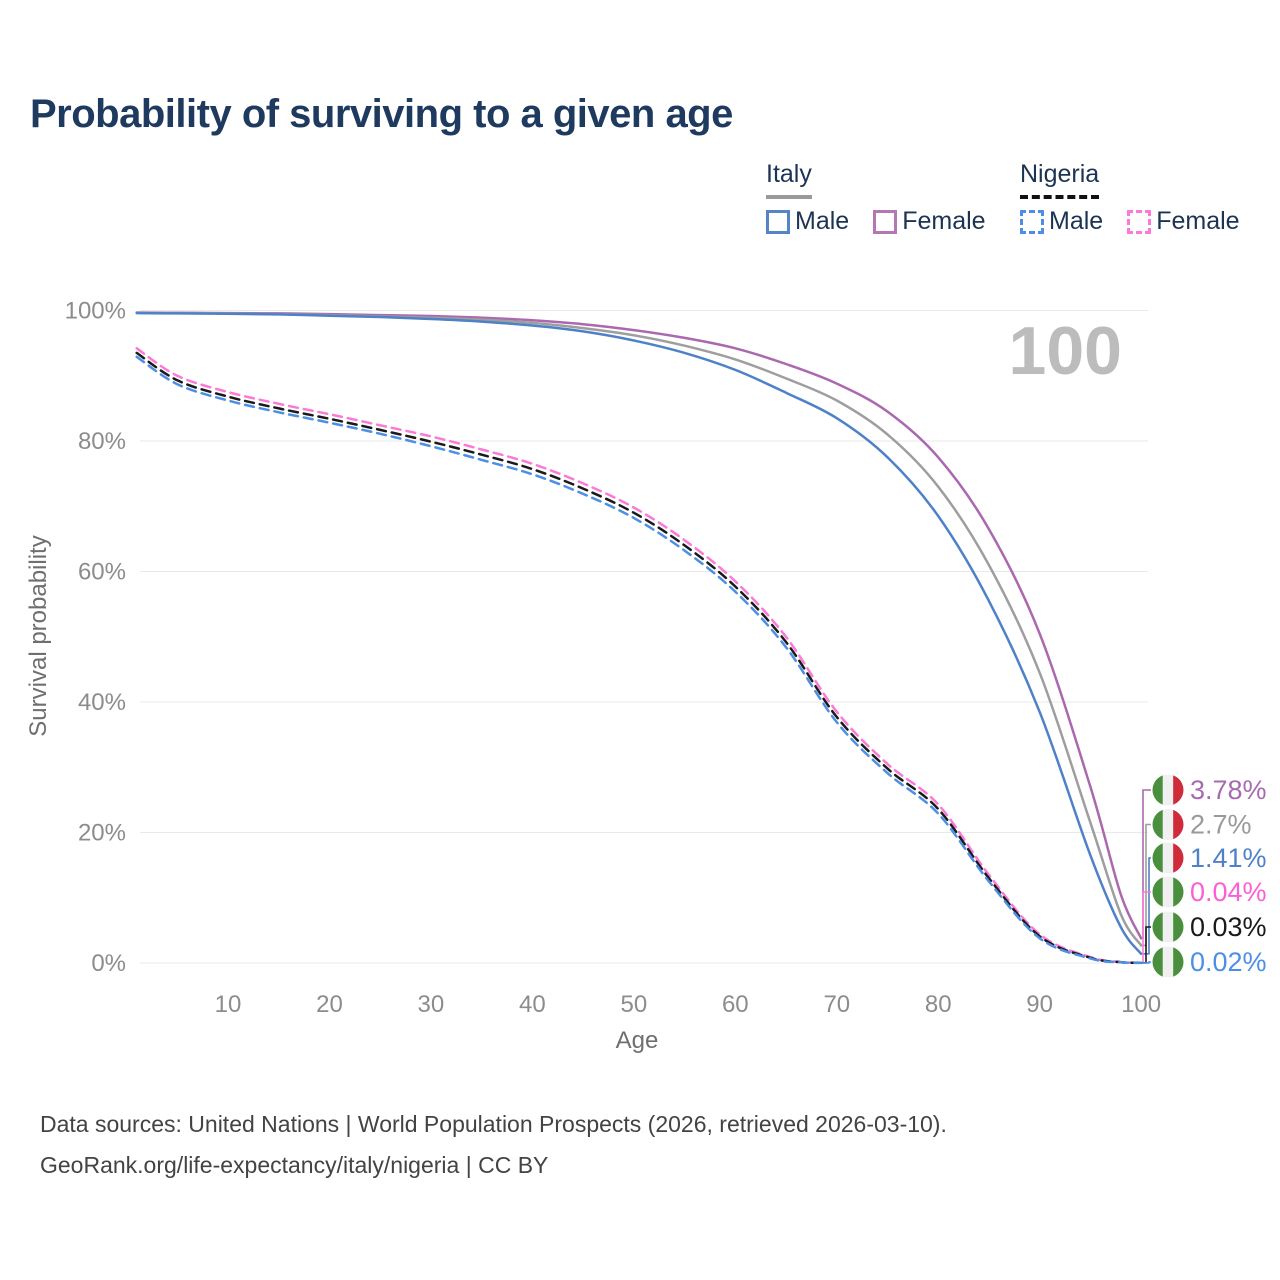  Describe the element at coordinates (95, 638) in the screenshot. I see `y-axis-tick-labels: 0% 20% 40% 60% 80% 100%` at that location.